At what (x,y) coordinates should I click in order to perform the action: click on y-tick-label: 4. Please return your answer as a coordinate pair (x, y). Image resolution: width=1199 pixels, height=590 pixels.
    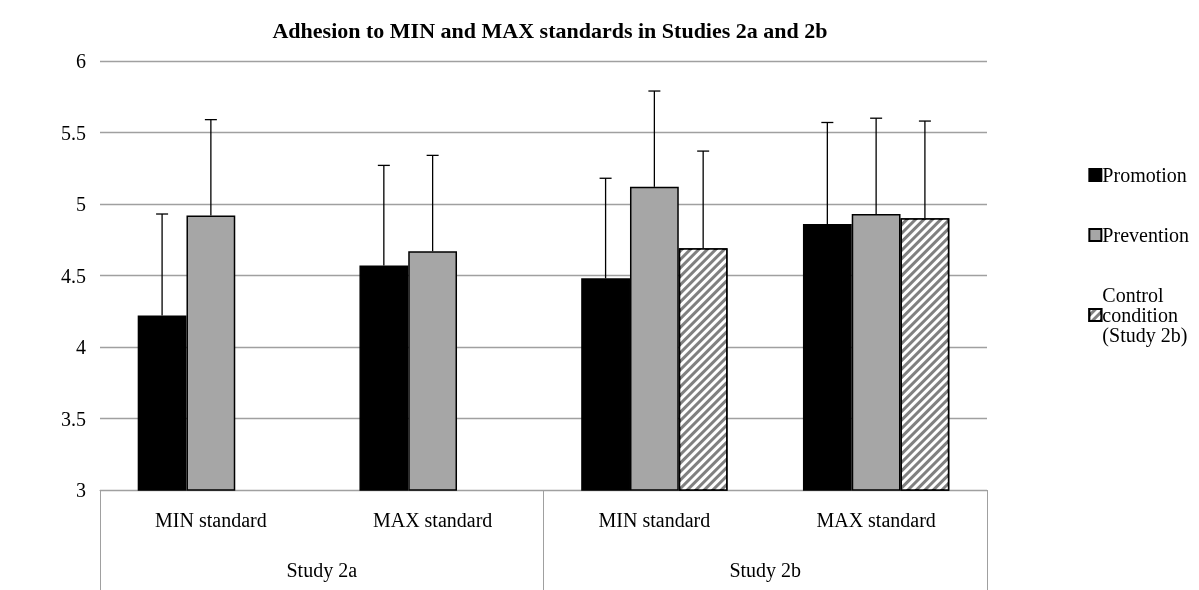
    Looking at the image, I should click on (81, 347).